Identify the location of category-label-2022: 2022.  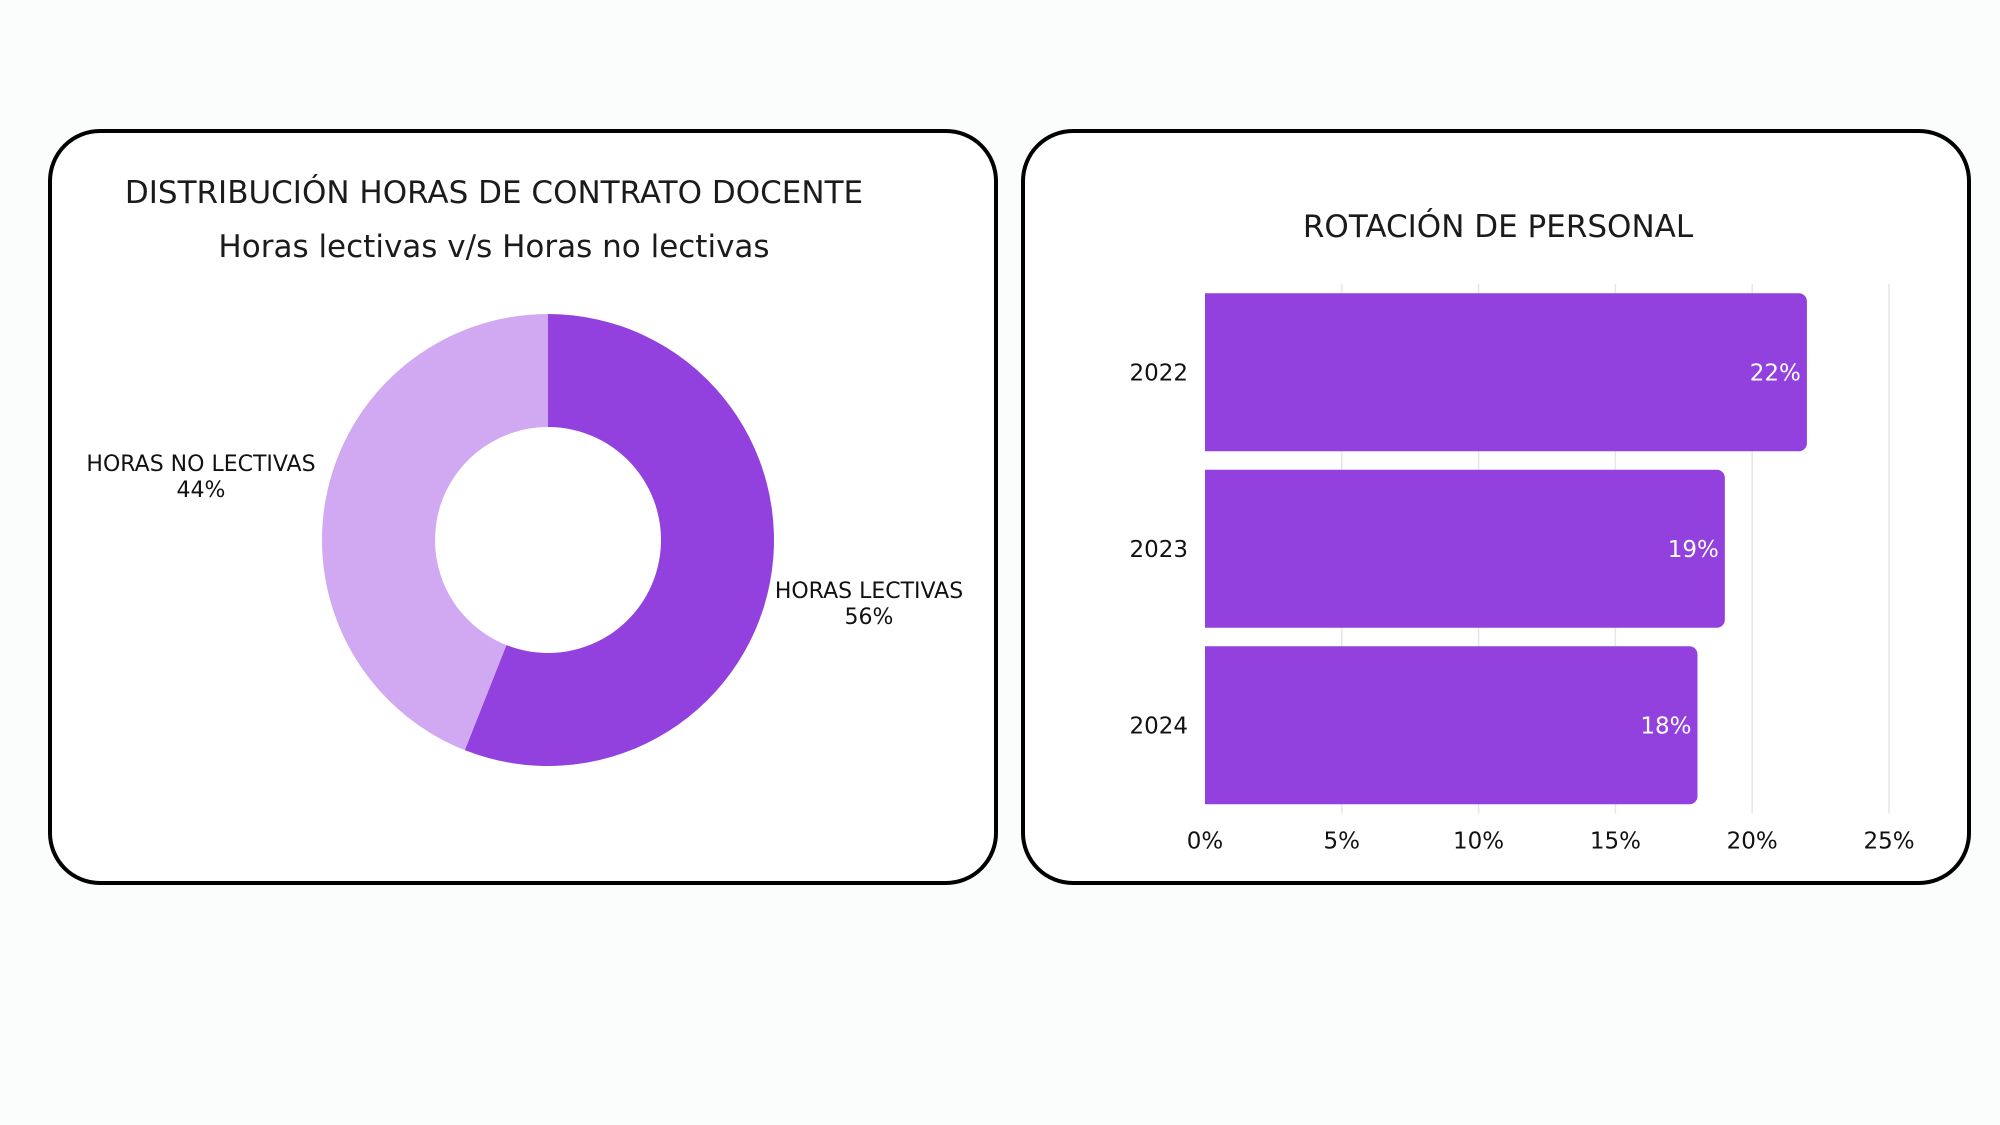
(1158, 373).